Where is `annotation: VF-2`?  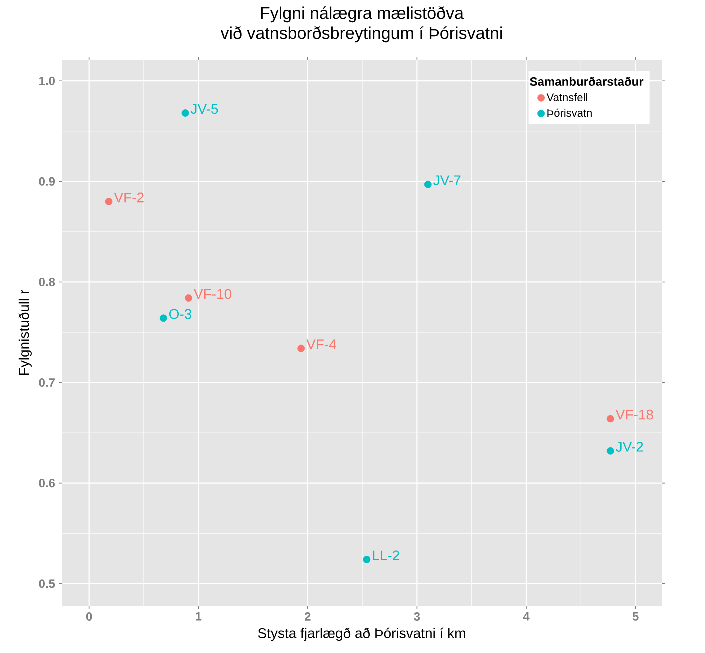
annotation: VF-2 is located at coordinates (129, 197).